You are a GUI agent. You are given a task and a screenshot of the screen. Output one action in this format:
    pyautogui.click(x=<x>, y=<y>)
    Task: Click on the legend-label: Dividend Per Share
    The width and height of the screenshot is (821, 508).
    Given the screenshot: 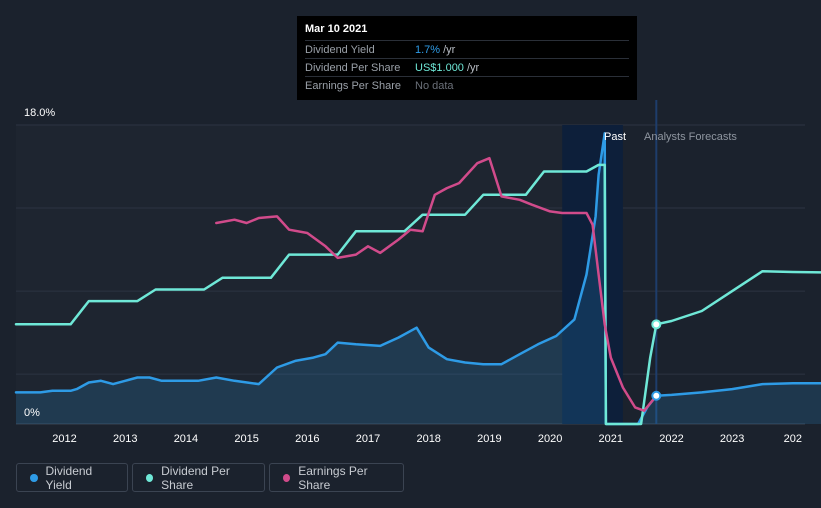 What is the action you would take?
    pyautogui.click(x=195, y=477)
    